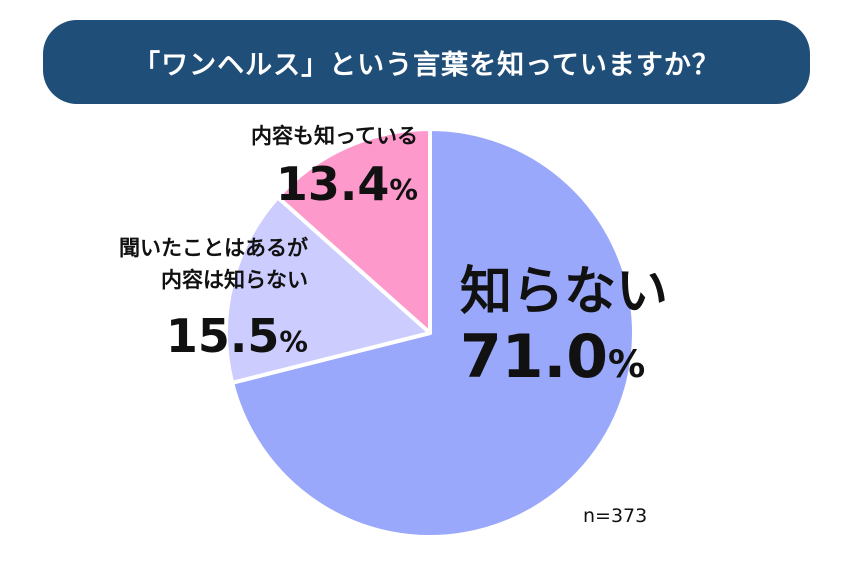 The image size is (843, 575). I want to click on slice-unit-1: %, so click(293, 342).